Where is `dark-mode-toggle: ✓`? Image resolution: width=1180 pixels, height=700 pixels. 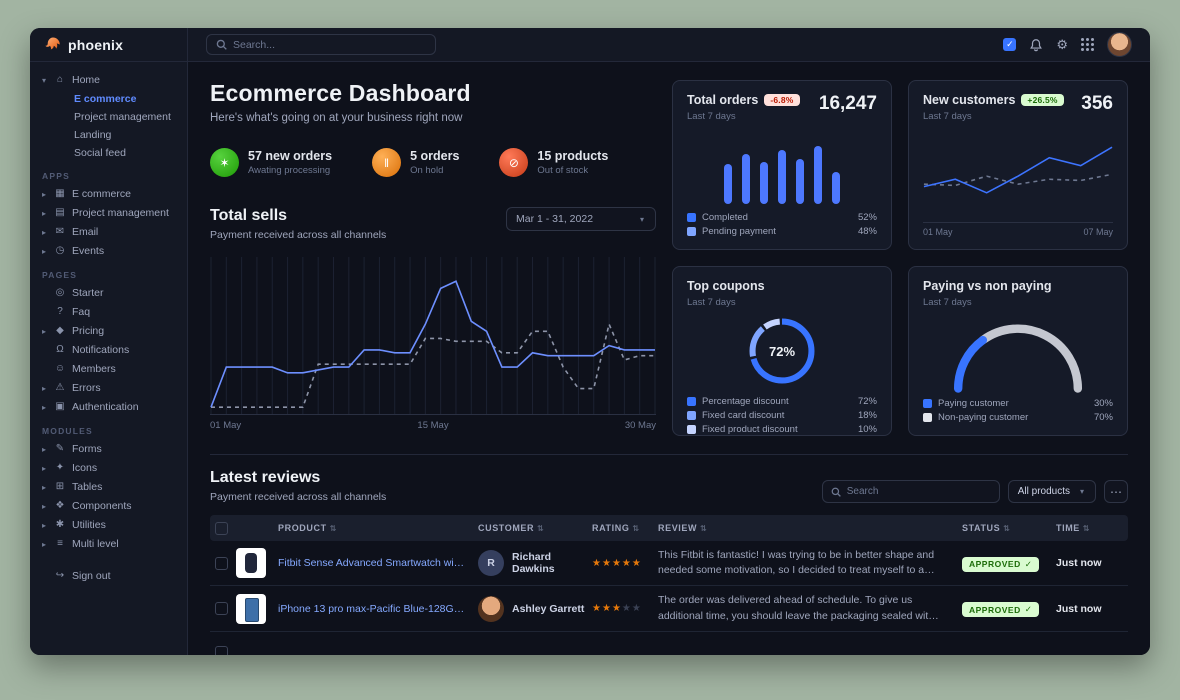 dark-mode-toggle: ✓ is located at coordinates (1010, 44).